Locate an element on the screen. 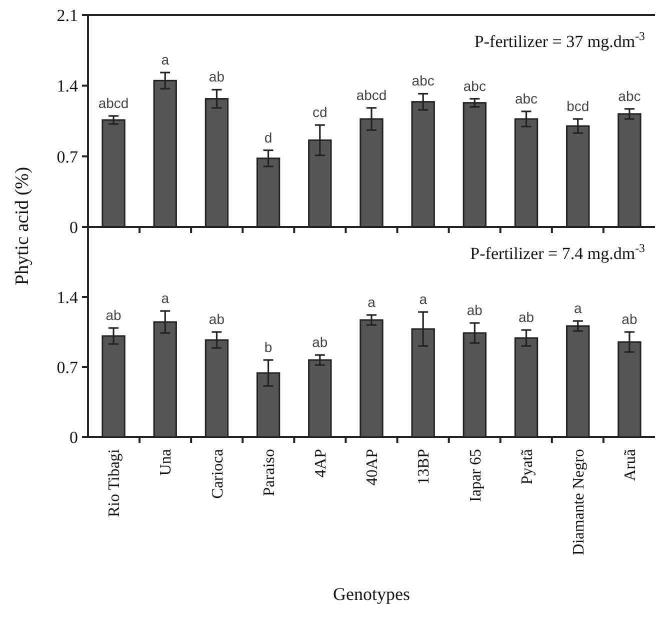 This screenshot has width=660, height=620. x-axis-title: Genotypes is located at coordinates (371, 594).